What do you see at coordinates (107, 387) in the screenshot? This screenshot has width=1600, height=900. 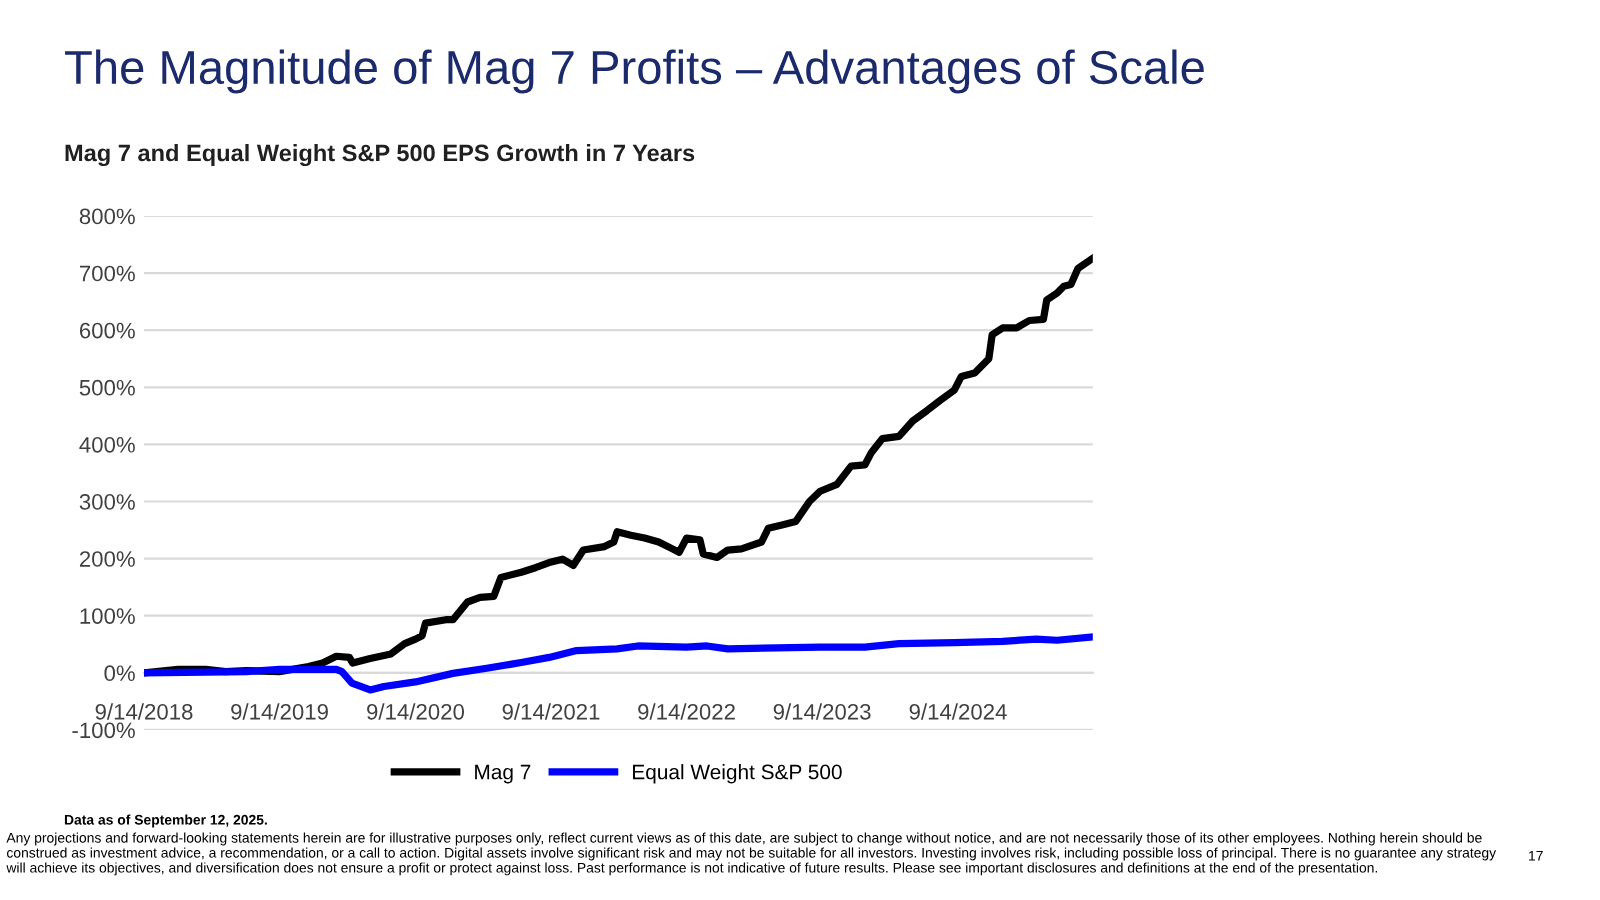 I see `y-tick-label: 500%` at bounding box center [107, 387].